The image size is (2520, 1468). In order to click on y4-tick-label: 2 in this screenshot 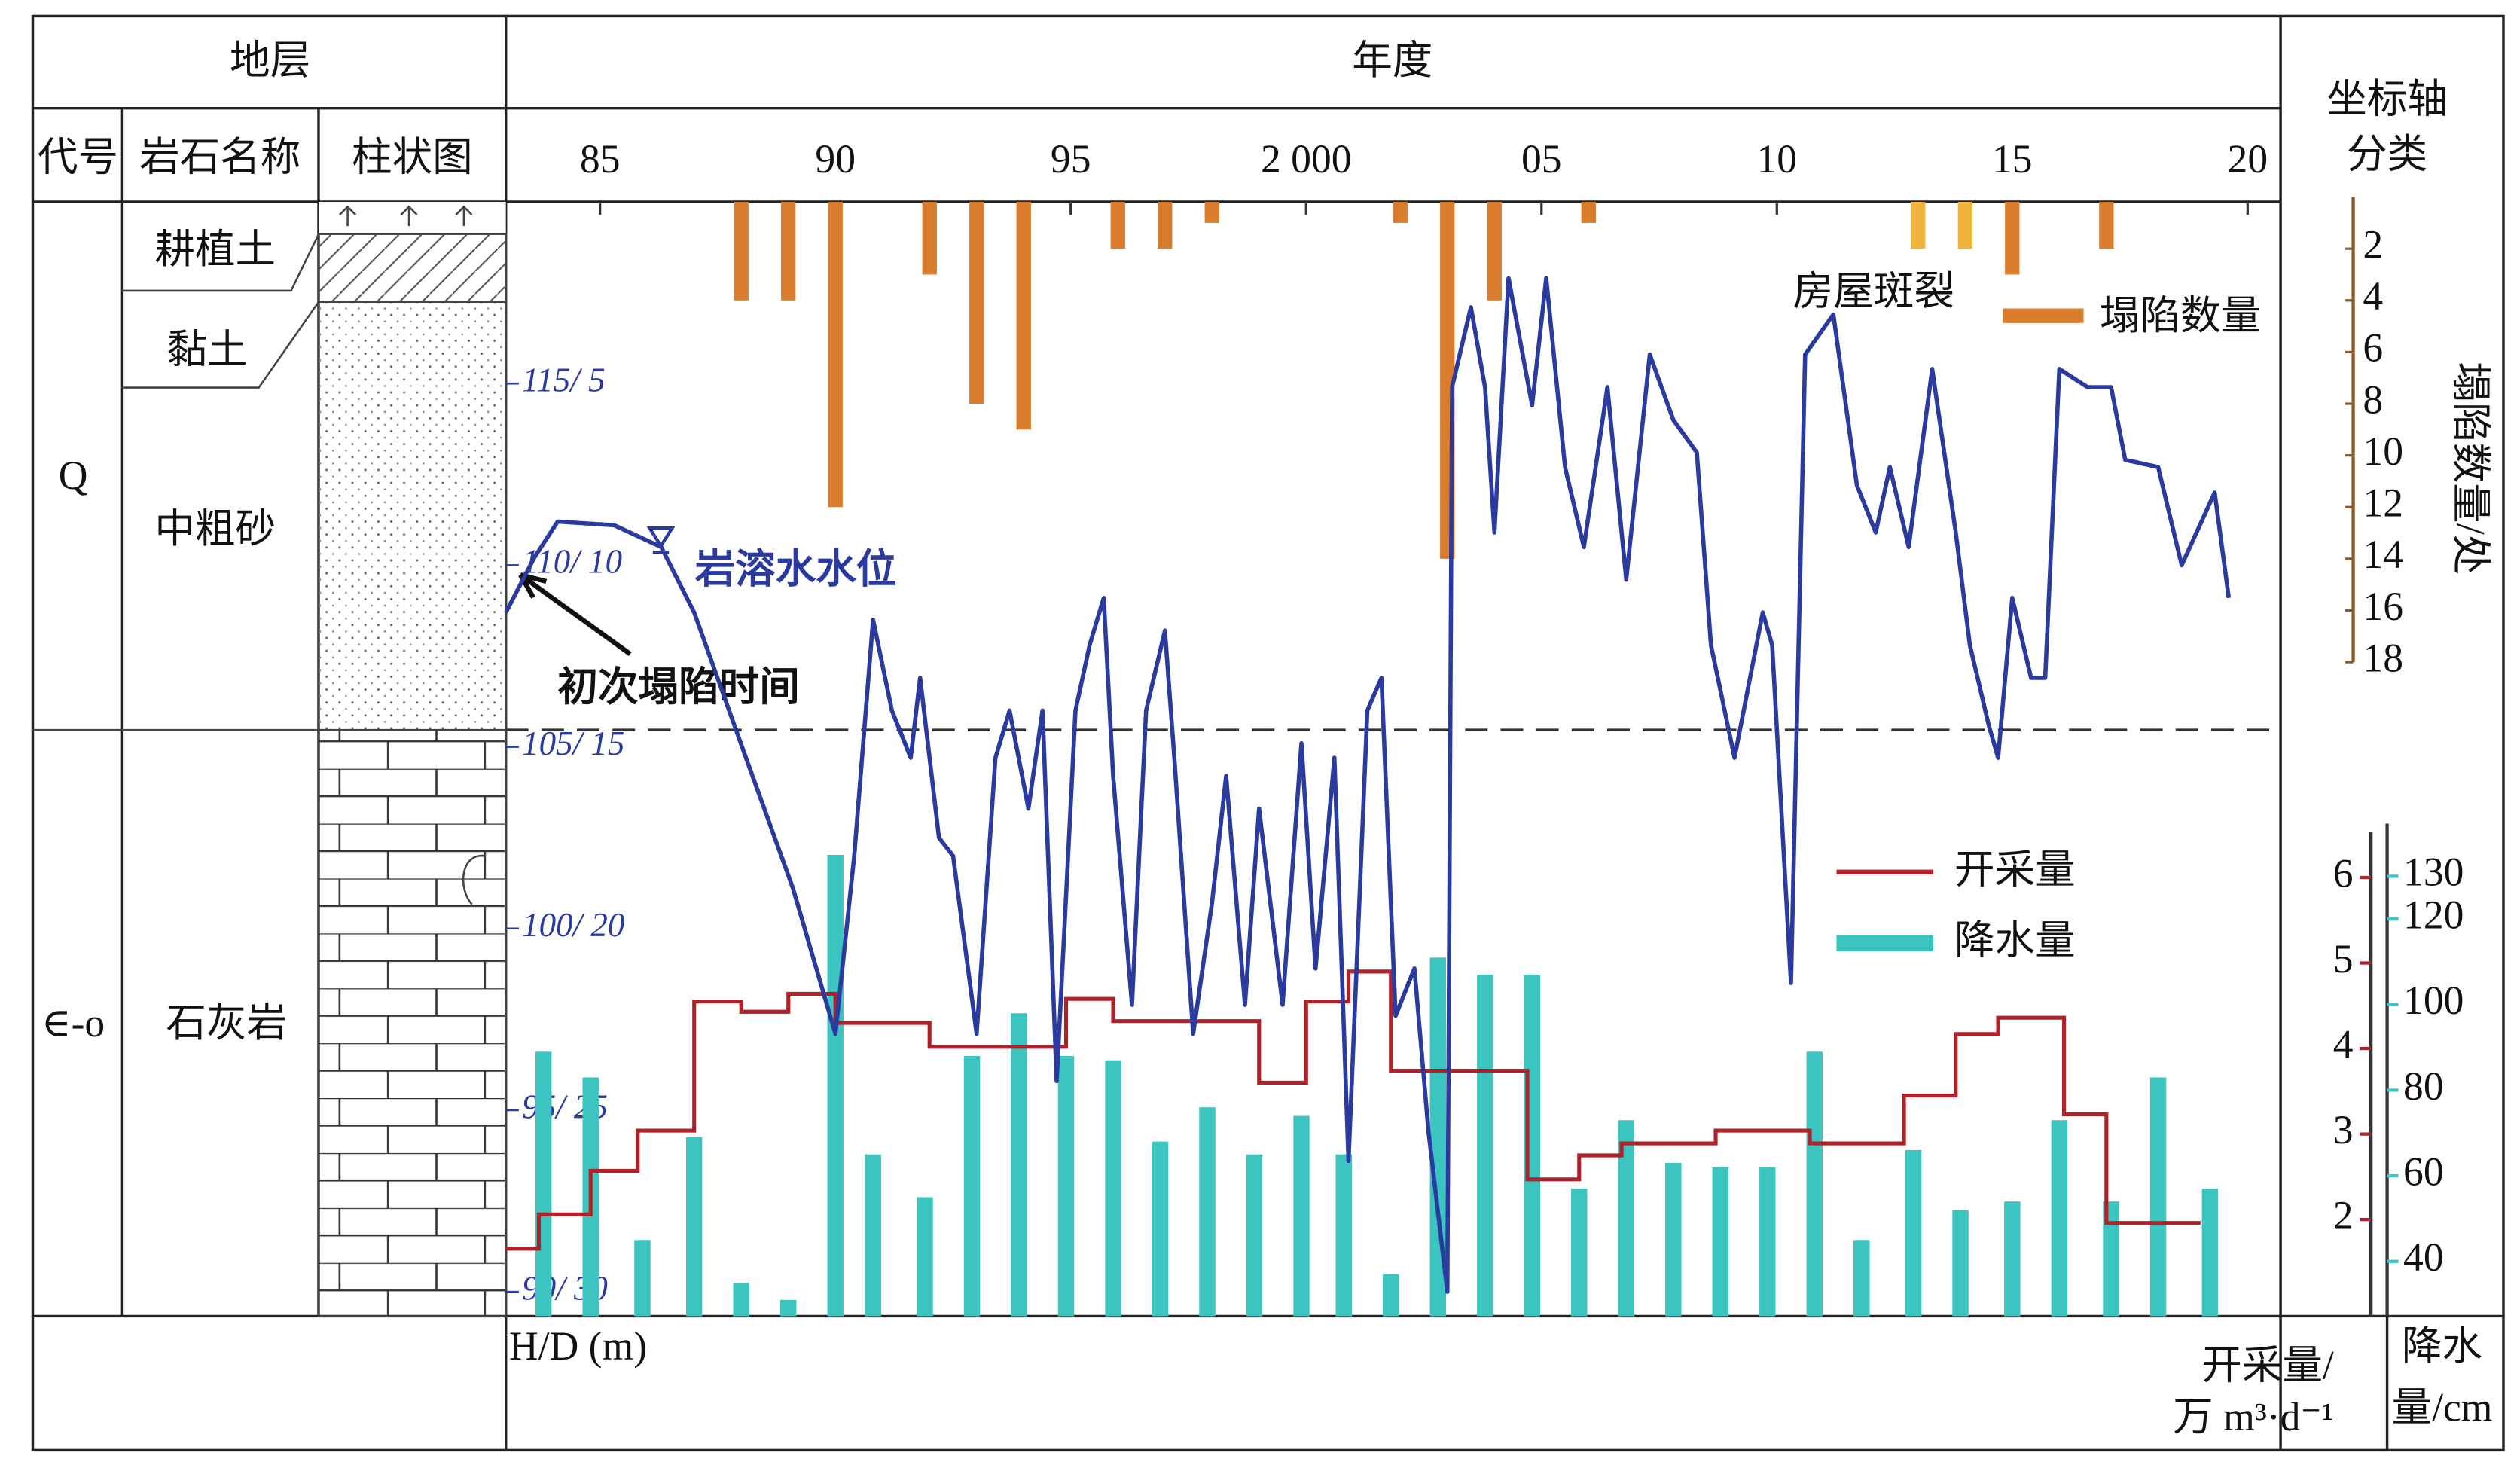, I will do `click(2373, 244)`.